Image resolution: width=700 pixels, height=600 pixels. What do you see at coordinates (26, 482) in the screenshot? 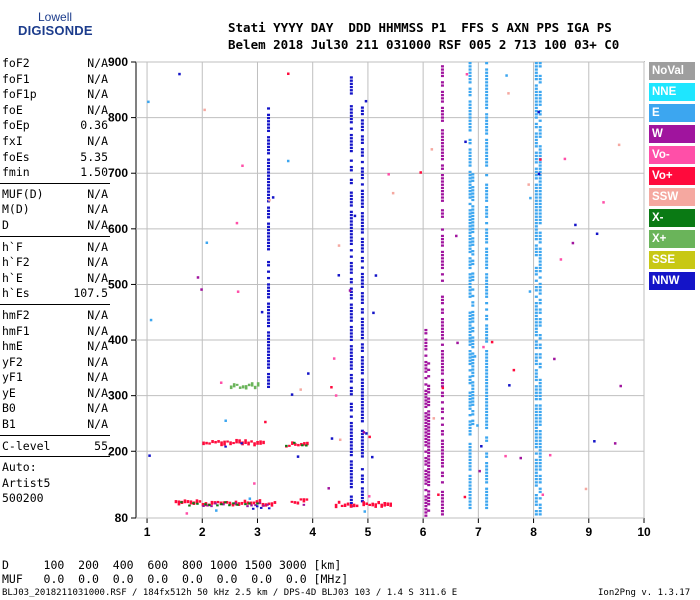
I see `auto-artist: Artist5` at bounding box center [26, 482].